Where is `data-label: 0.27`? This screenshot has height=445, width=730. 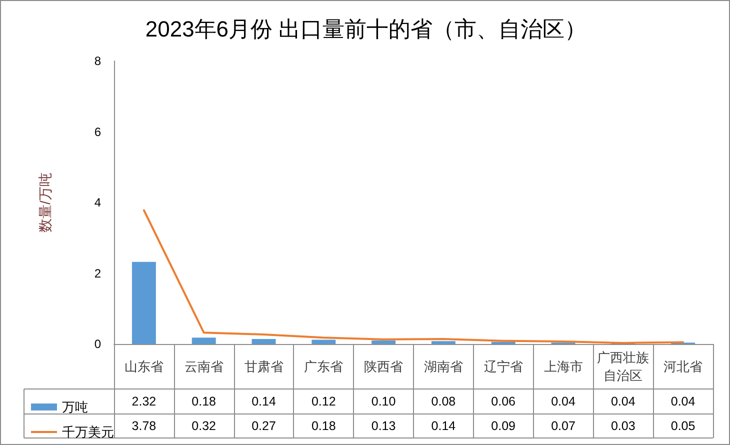 data-label: 0.27 is located at coordinates (264, 426).